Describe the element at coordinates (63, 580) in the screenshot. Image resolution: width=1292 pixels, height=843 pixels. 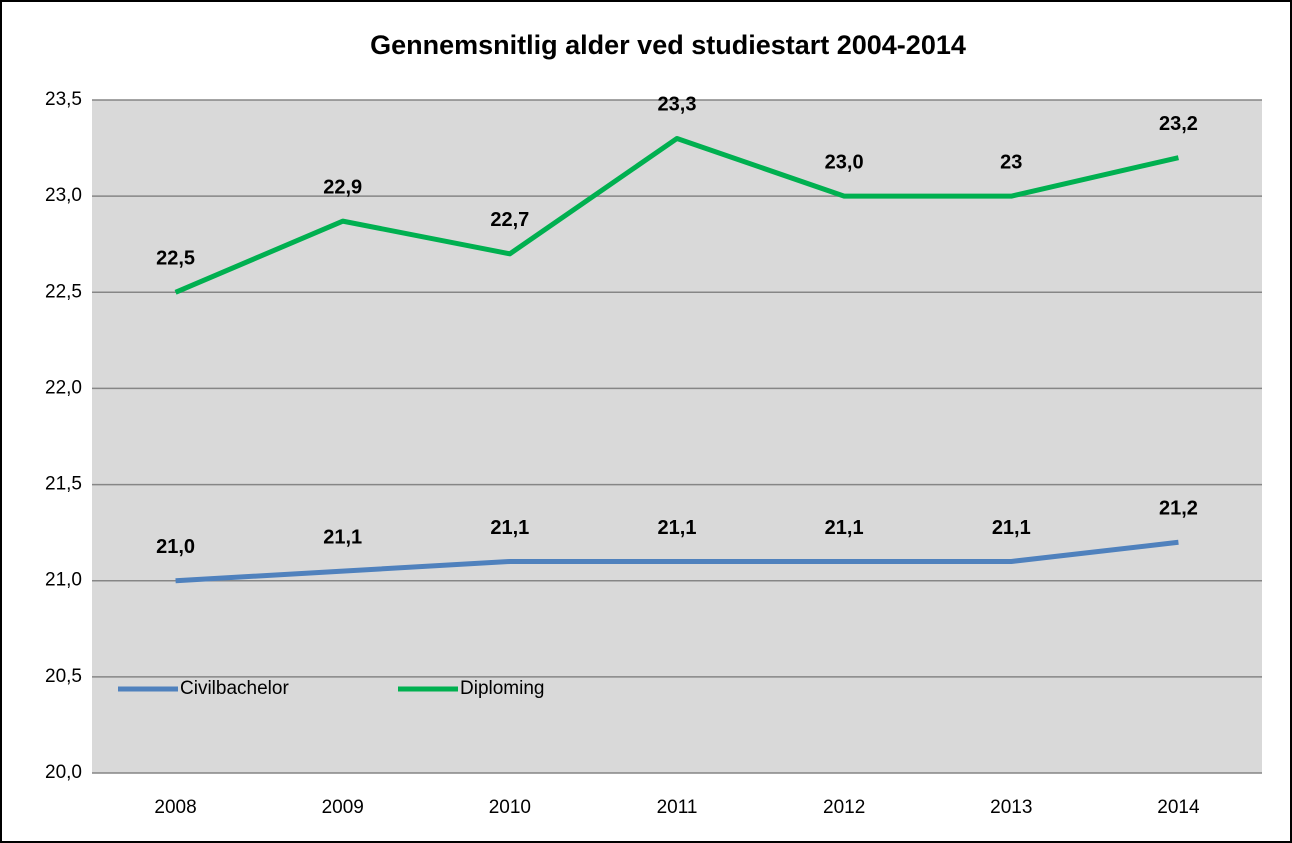
I see `y-tick-label: 21,0` at that location.